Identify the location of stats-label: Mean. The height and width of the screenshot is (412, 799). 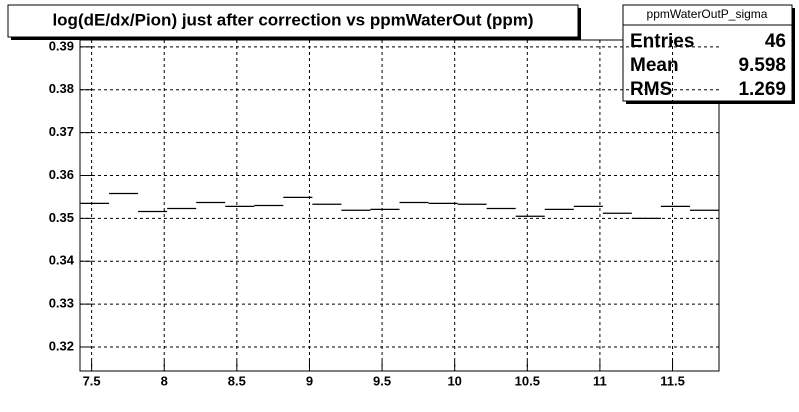
(654, 65).